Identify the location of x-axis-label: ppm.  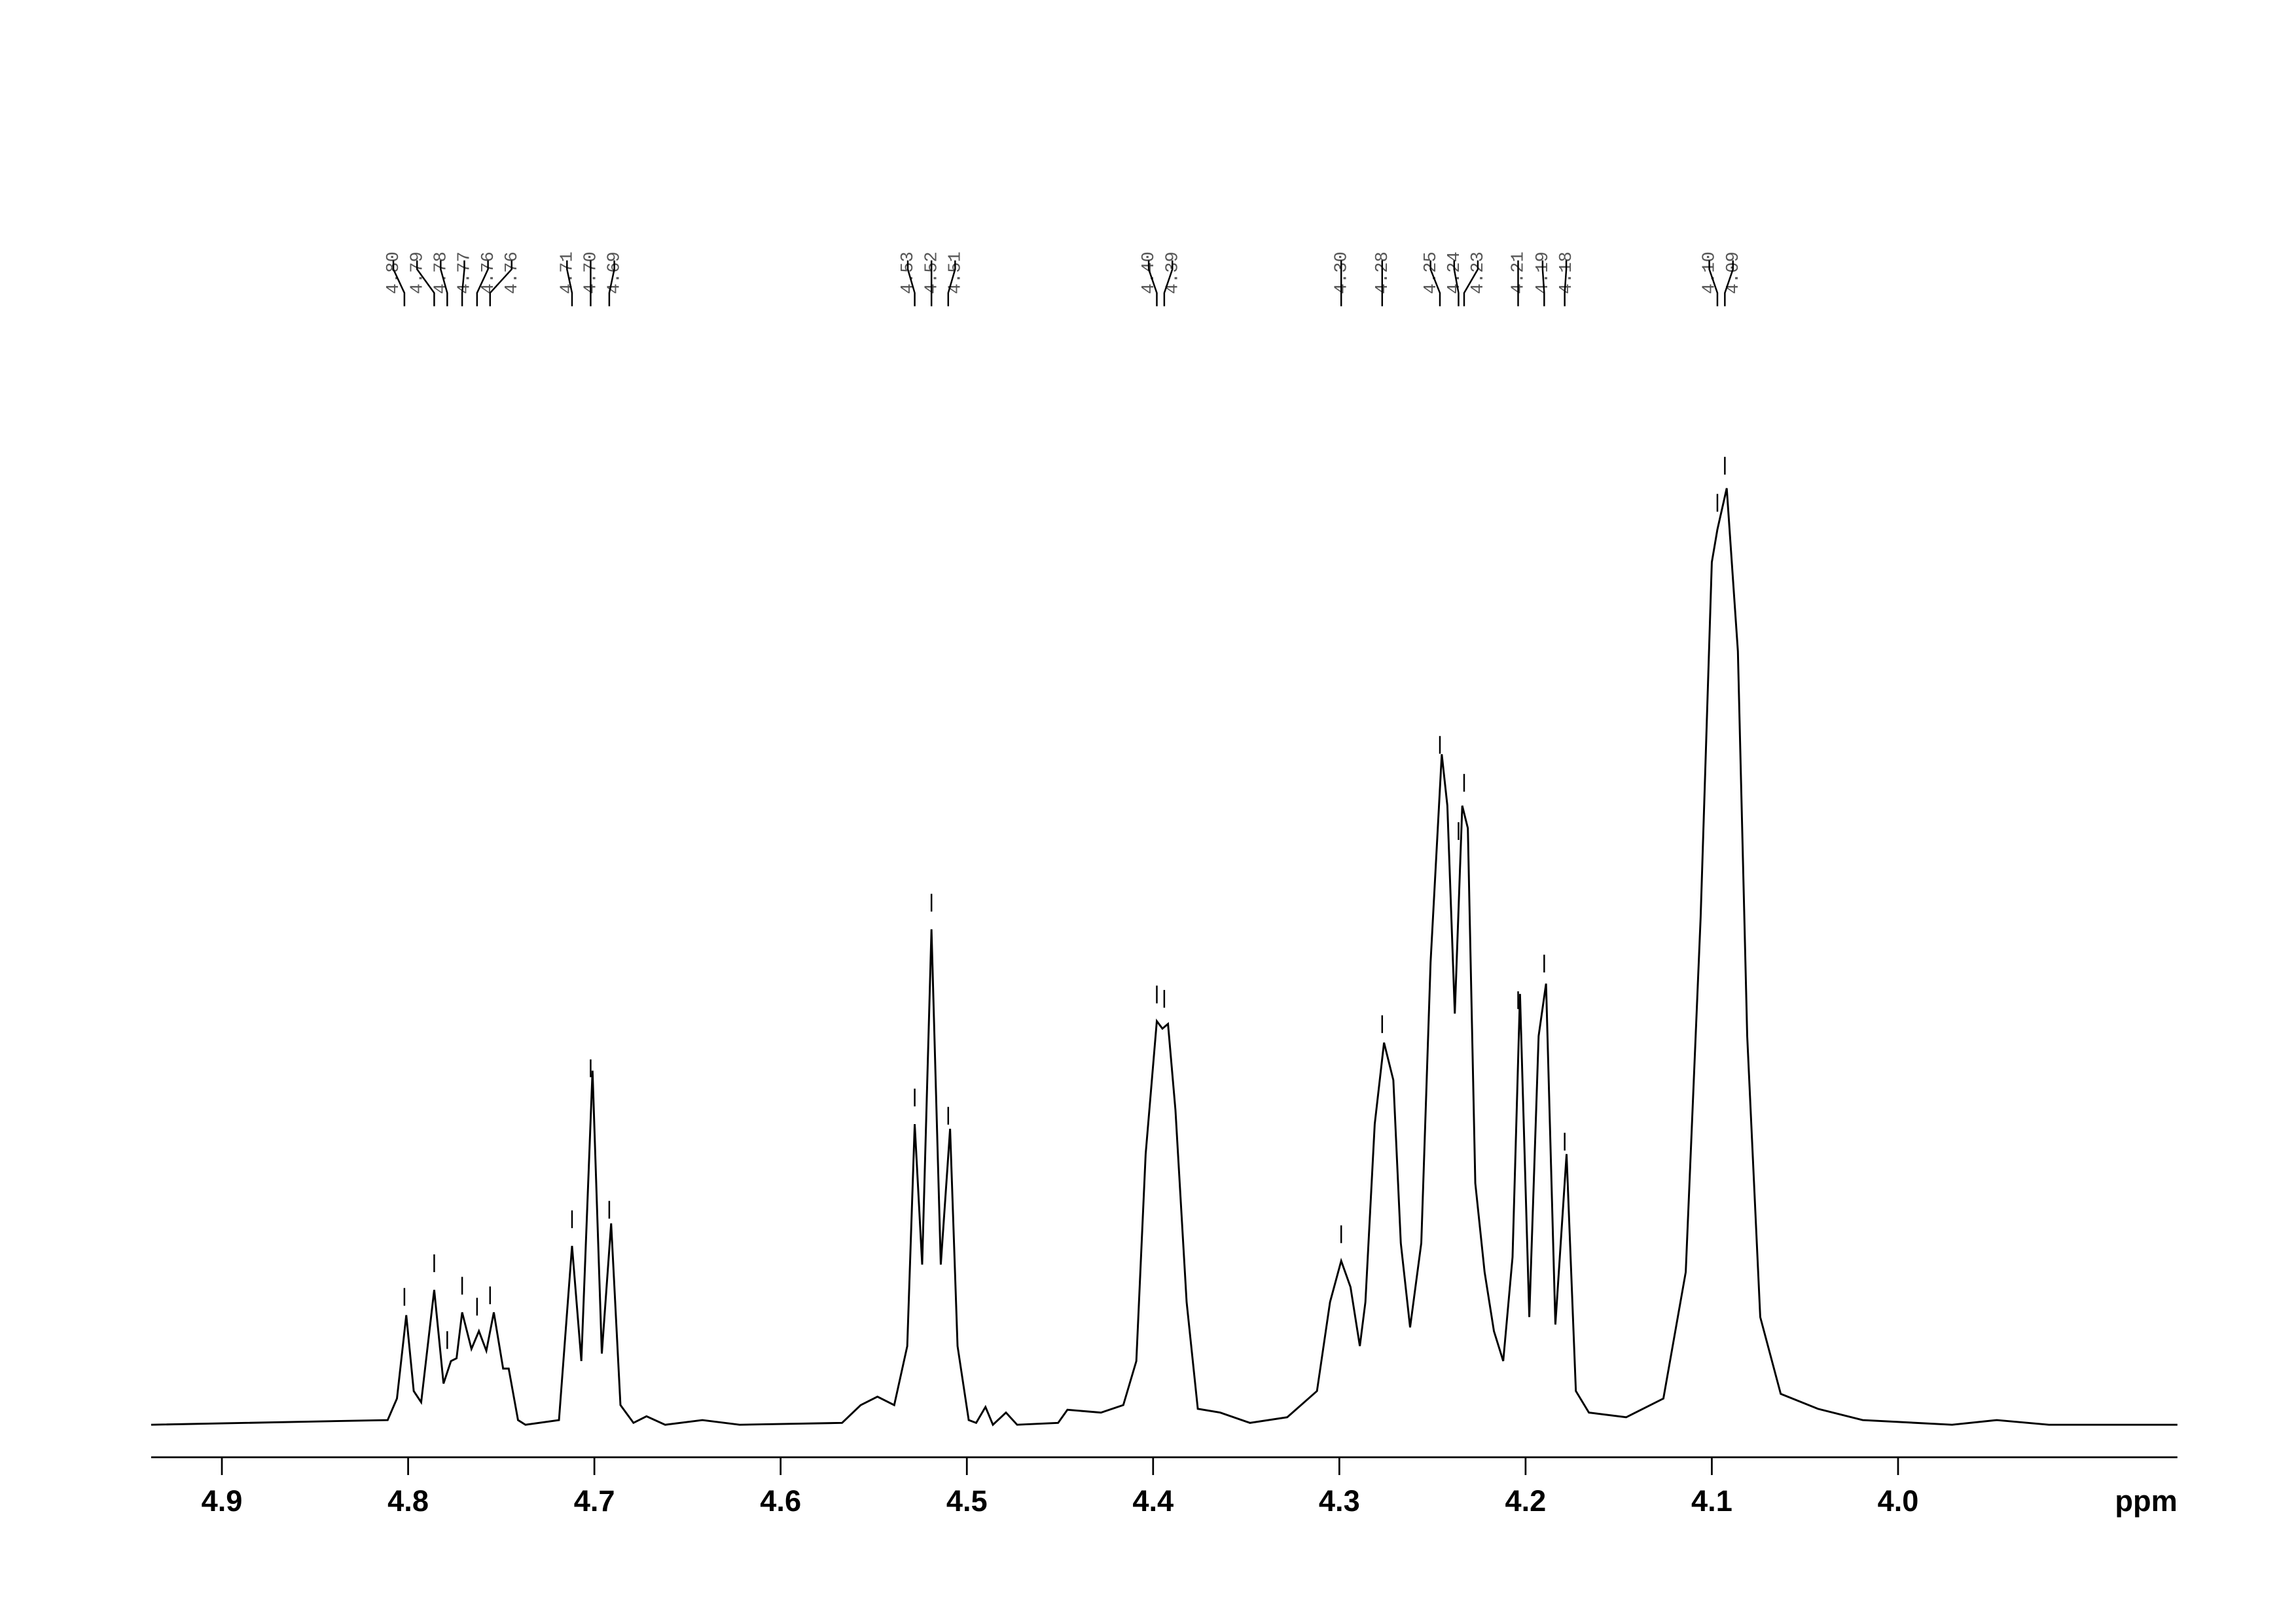
(2146, 1501).